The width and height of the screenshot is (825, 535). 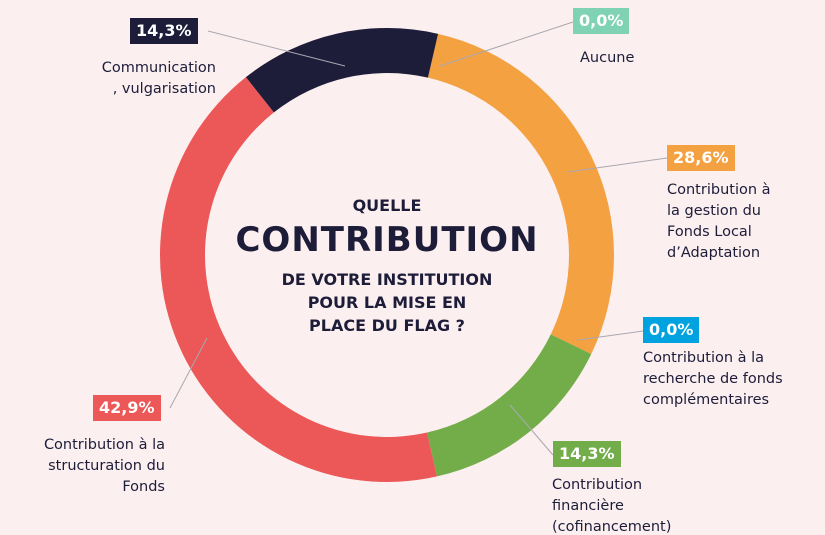 I want to click on value-label: 42,9%, so click(x=127, y=408).